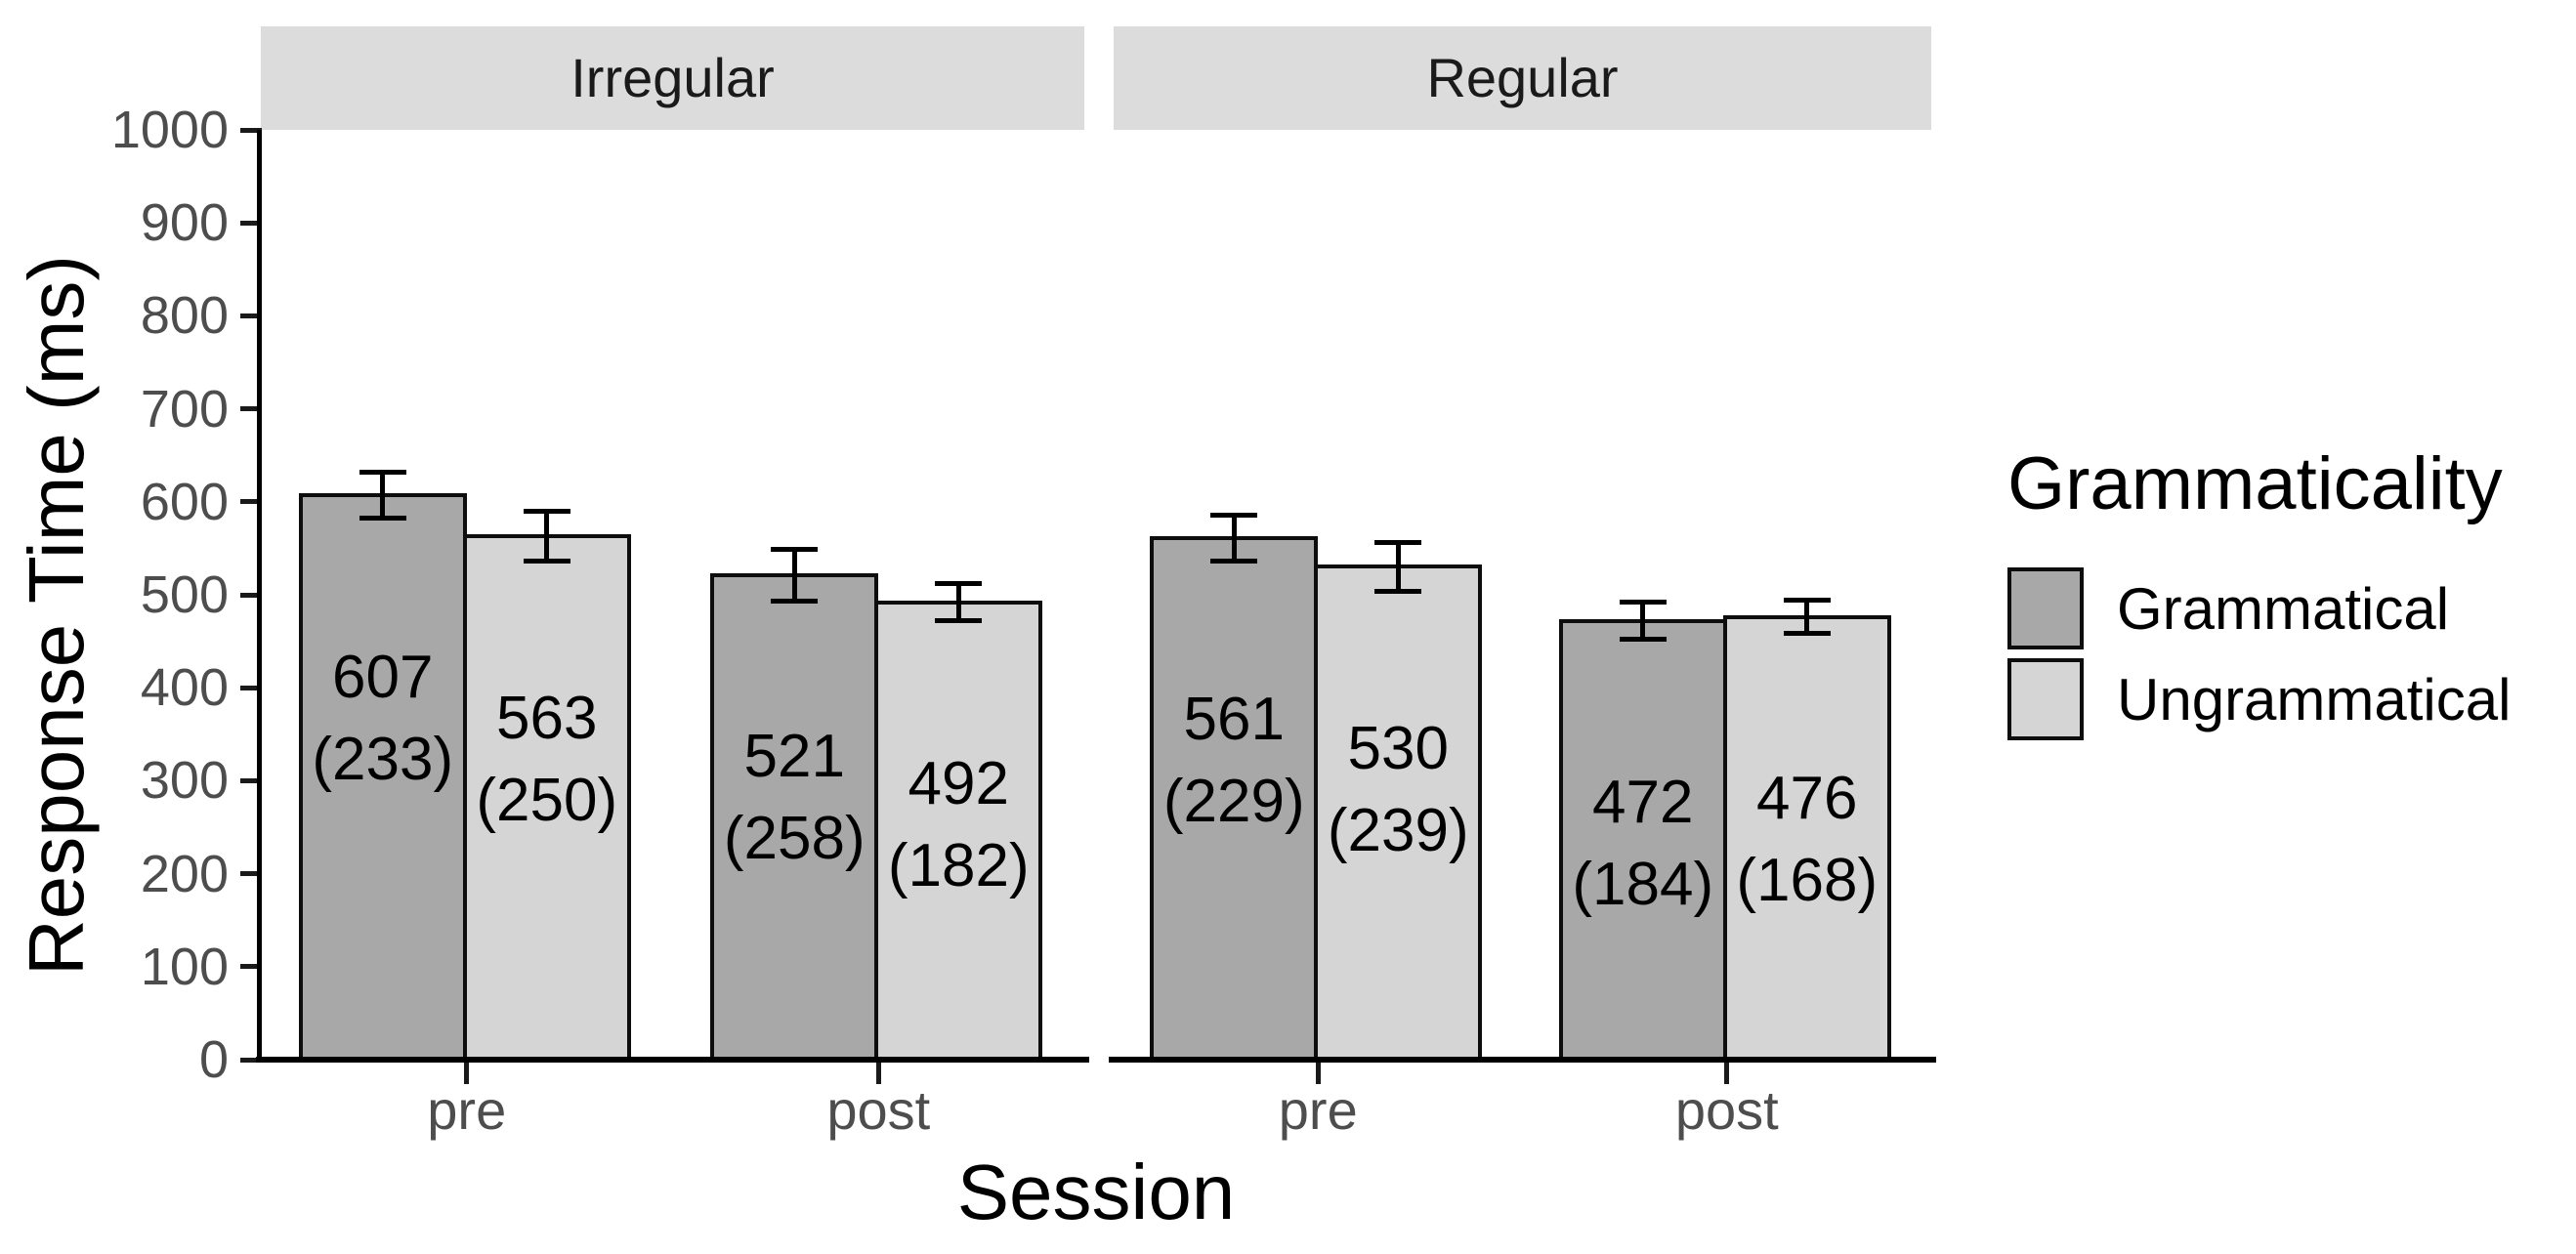 The width and height of the screenshot is (2576, 1254). What do you see at coordinates (2045, 699) in the screenshot?
I see `legend-swatch-ungrammatical` at bounding box center [2045, 699].